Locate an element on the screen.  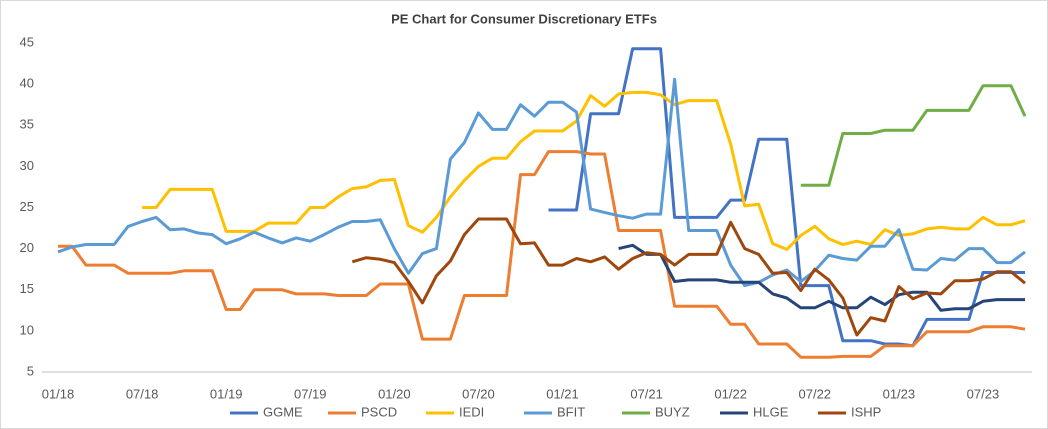
x-tick-label: 07/21 is located at coordinates (646, 393).